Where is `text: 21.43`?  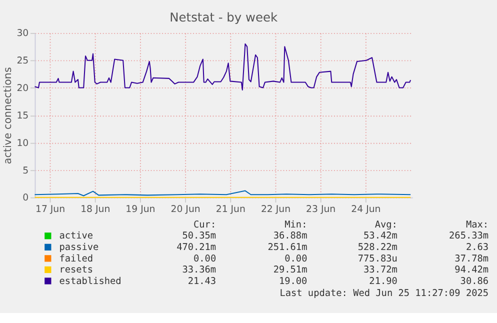
text: 21.43 is located at coordinates (202, 281).